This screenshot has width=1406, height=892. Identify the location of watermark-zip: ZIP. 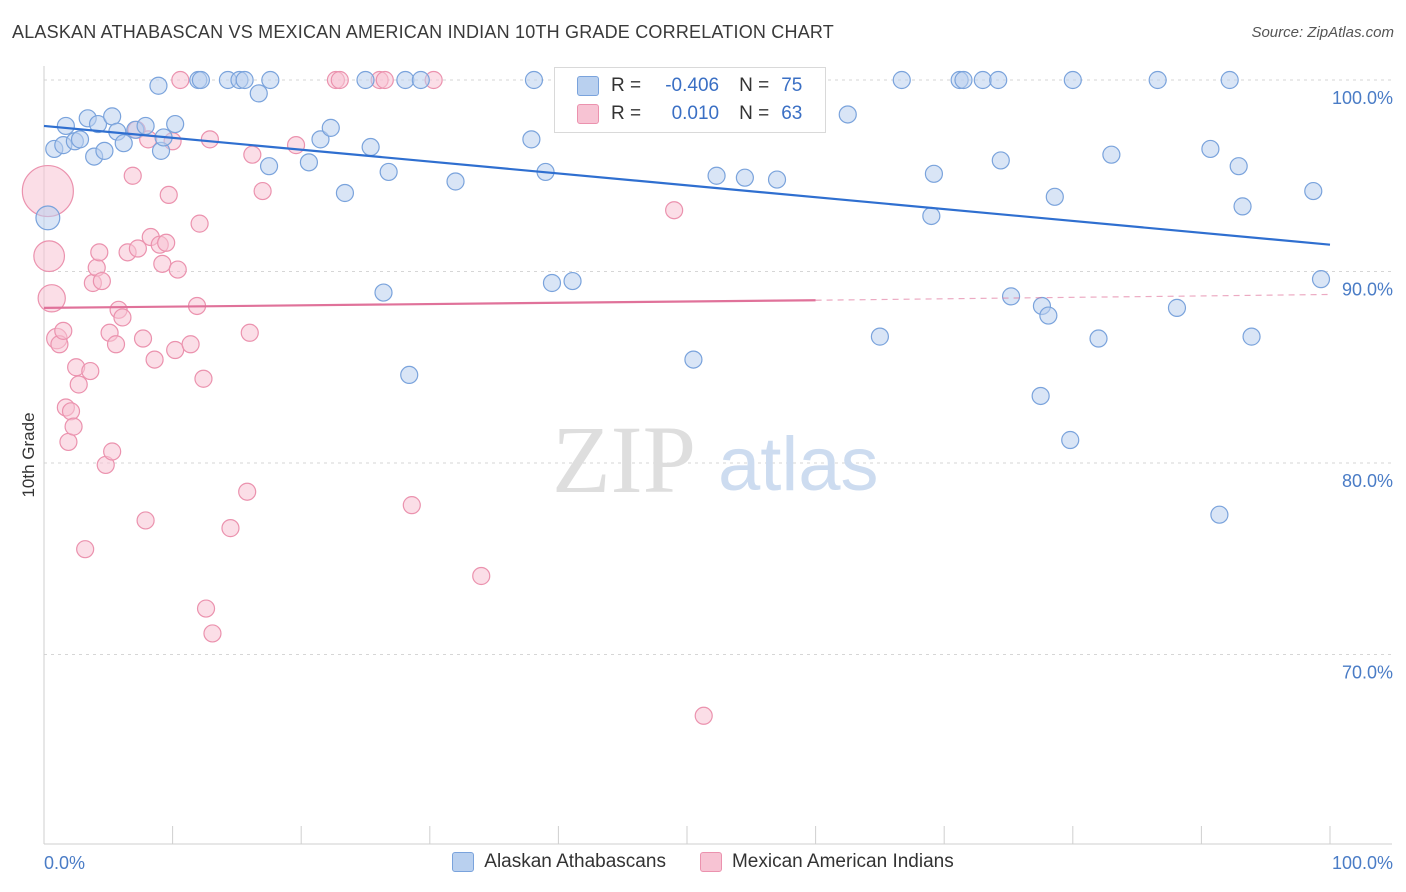
(624, 459).